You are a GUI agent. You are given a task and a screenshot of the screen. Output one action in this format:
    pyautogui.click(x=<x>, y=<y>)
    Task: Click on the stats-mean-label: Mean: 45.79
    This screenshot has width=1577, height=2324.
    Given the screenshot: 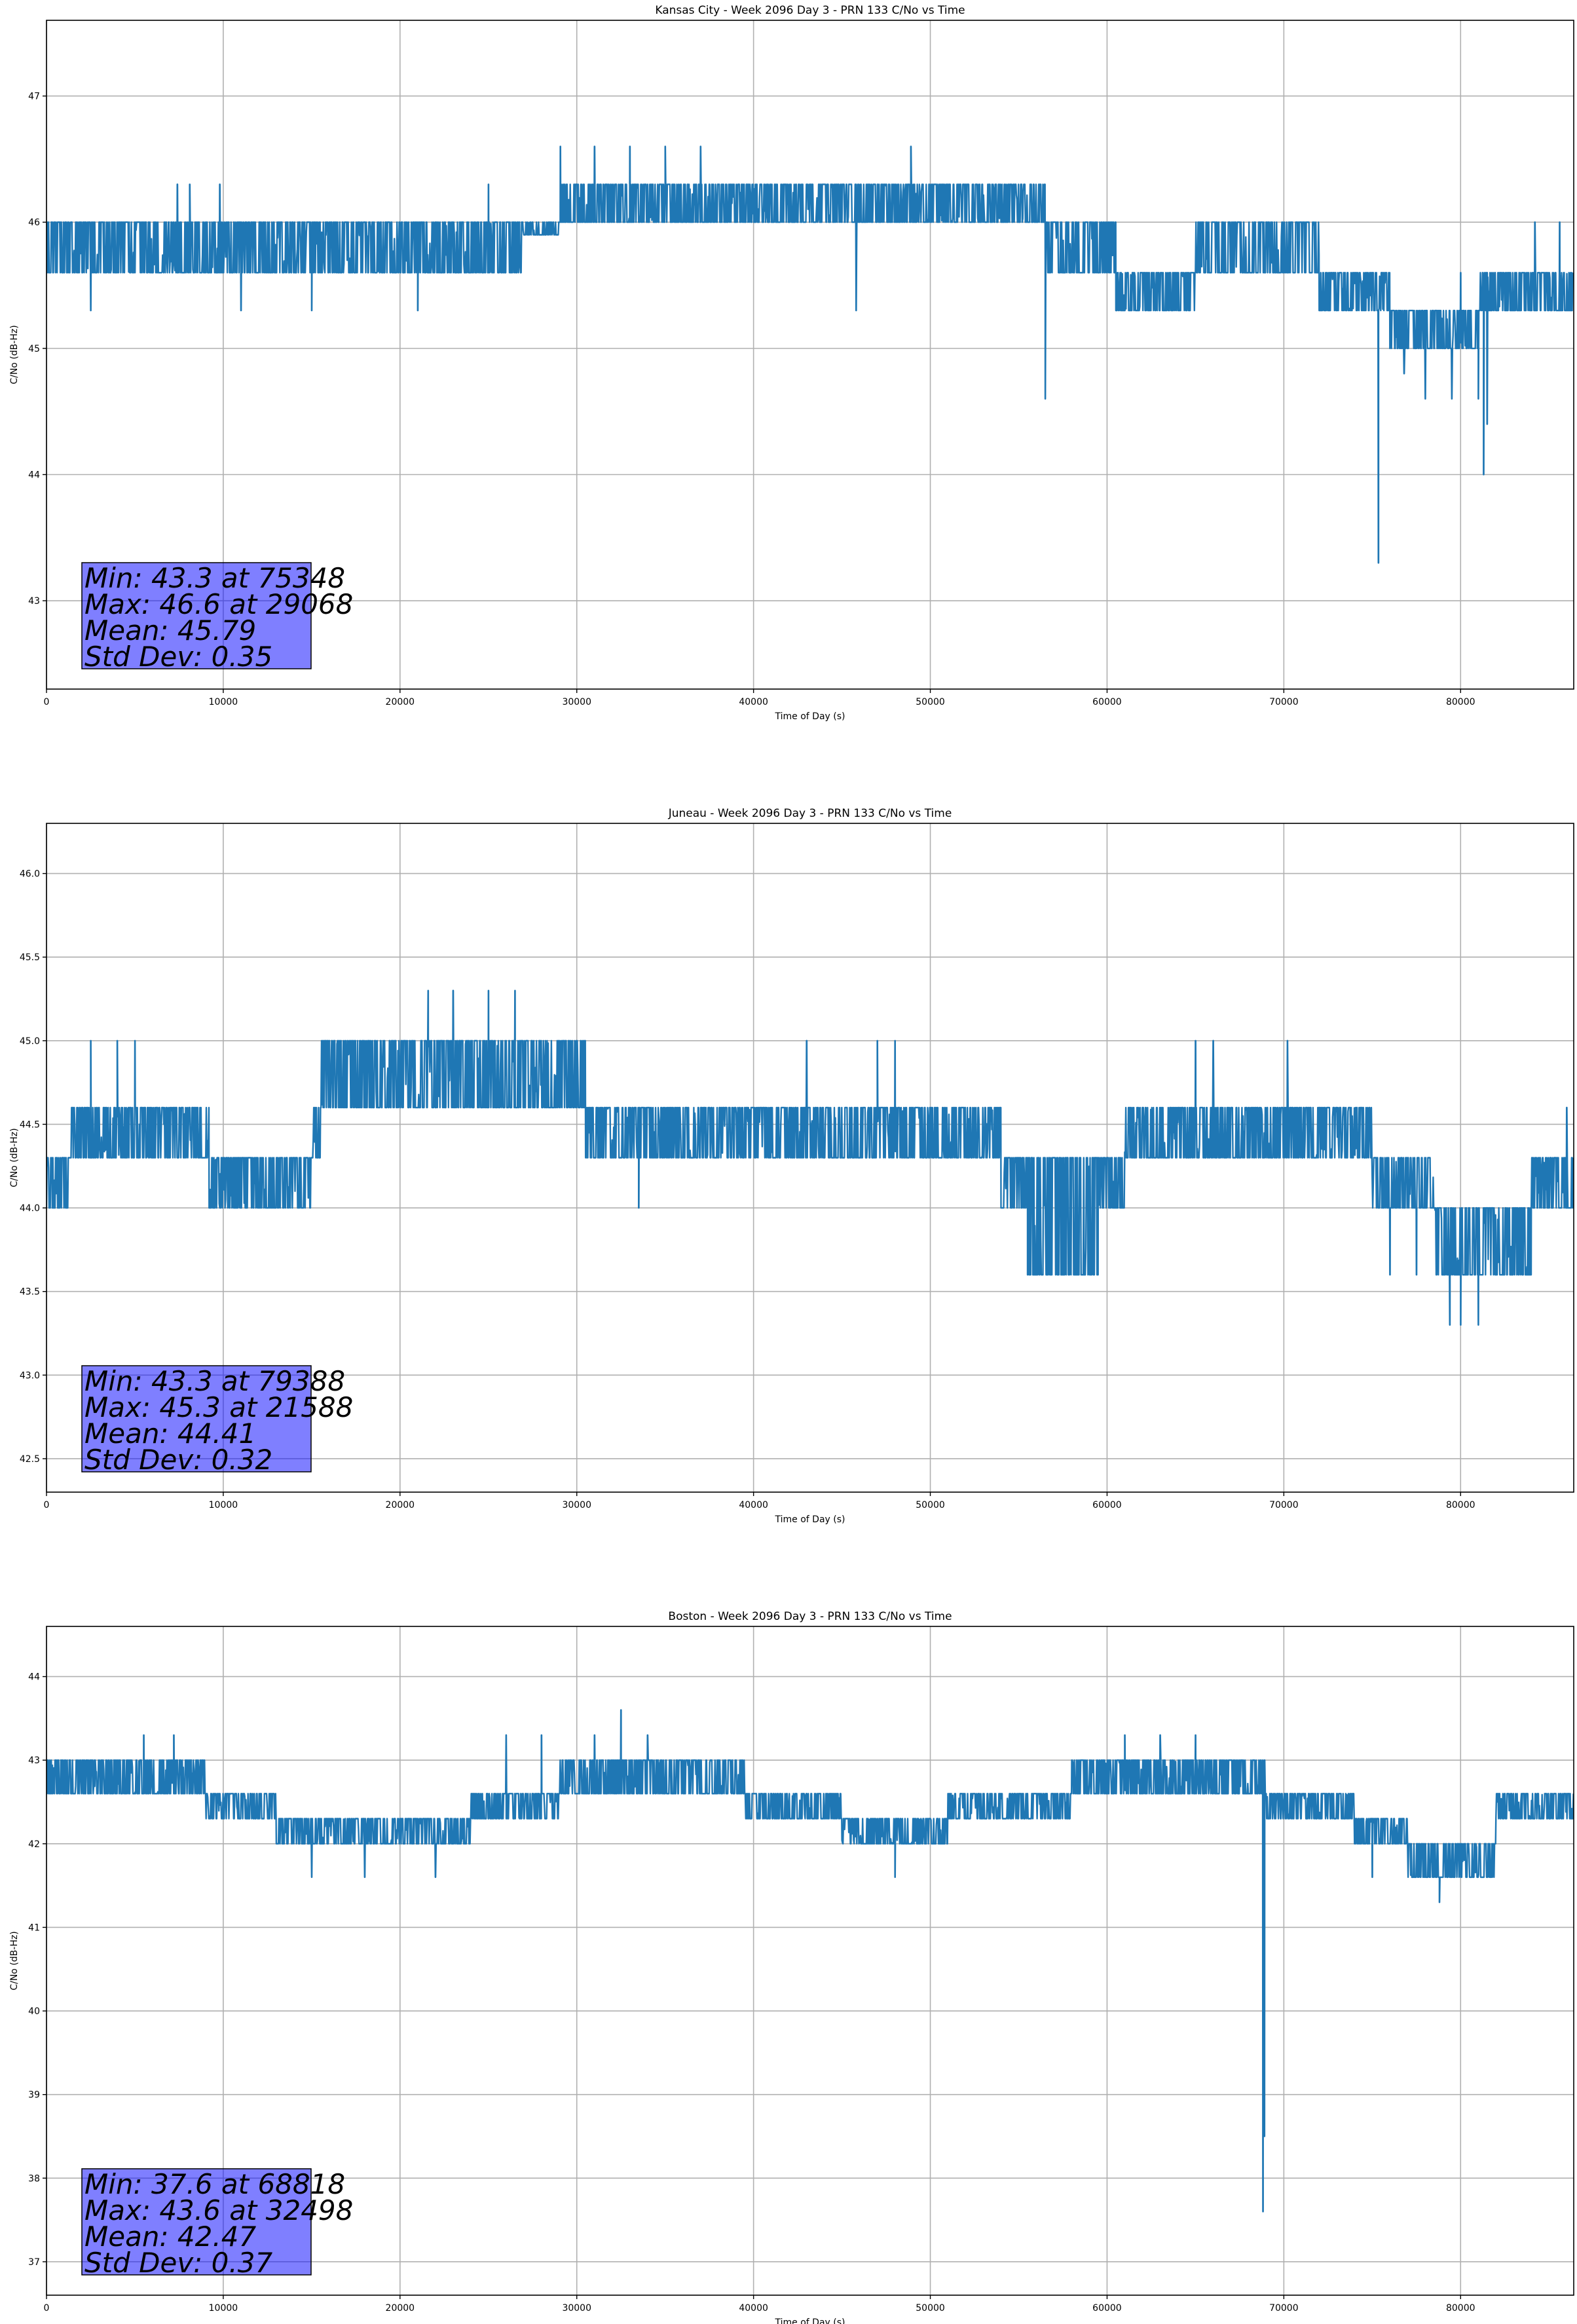 What is the action you would take?
    pyautogui.click(x=170, y=630)
    